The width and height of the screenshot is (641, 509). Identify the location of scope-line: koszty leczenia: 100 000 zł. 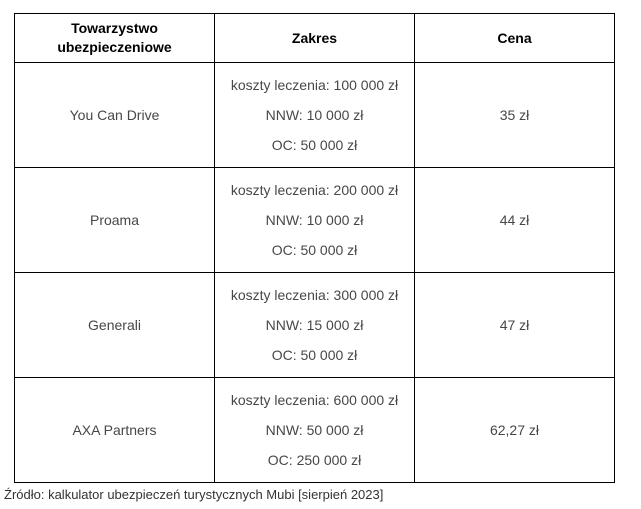
(314, 85).